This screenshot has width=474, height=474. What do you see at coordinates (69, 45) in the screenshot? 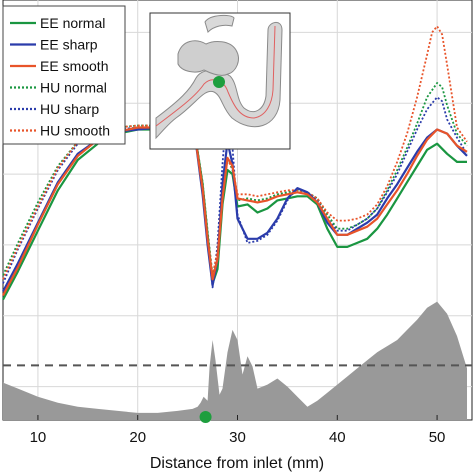
I see `legend-label: EE sharp` at bounding box center [69, 45].